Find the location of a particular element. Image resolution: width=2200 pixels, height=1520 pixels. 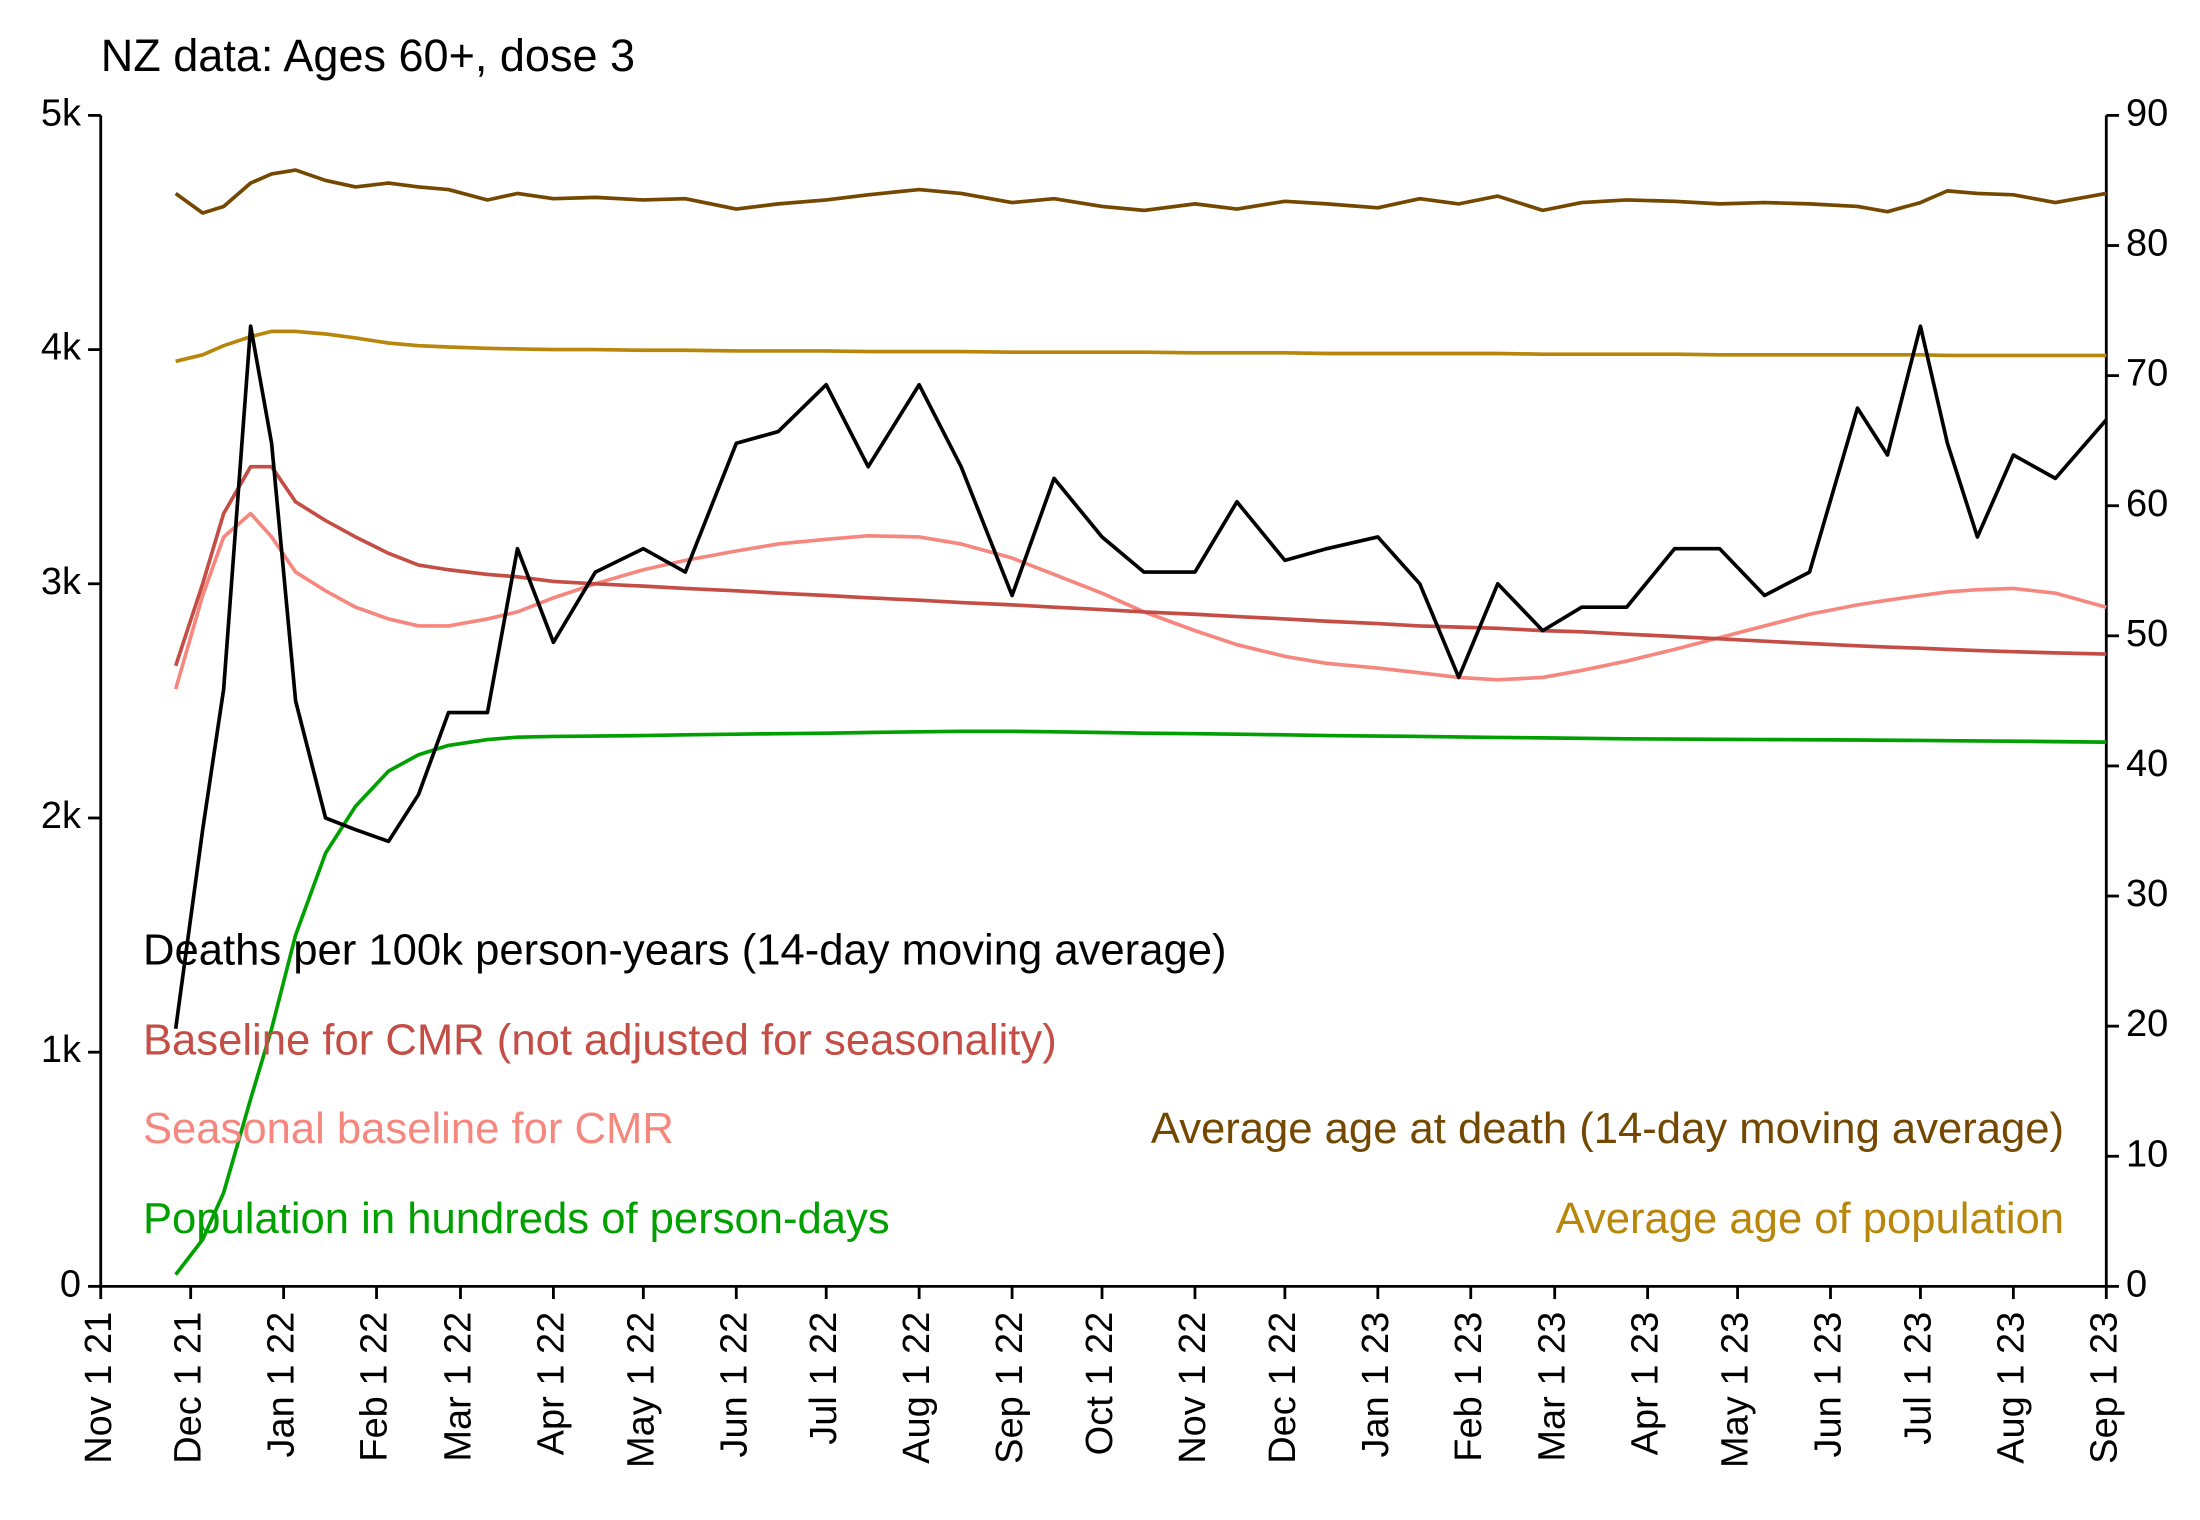

y2-tick-label: 50 is located at coordinates (2147, 634).